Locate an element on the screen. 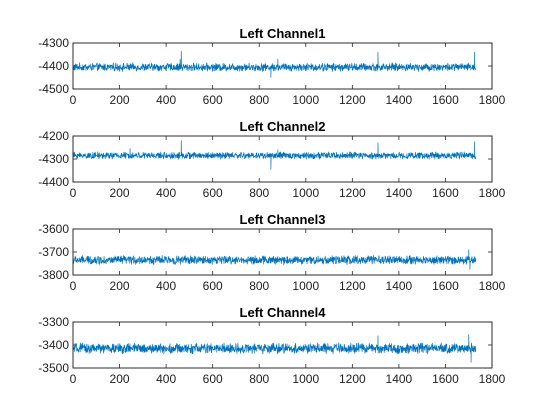  y-tick-label: -3600 is located at coordinates (53, 229).